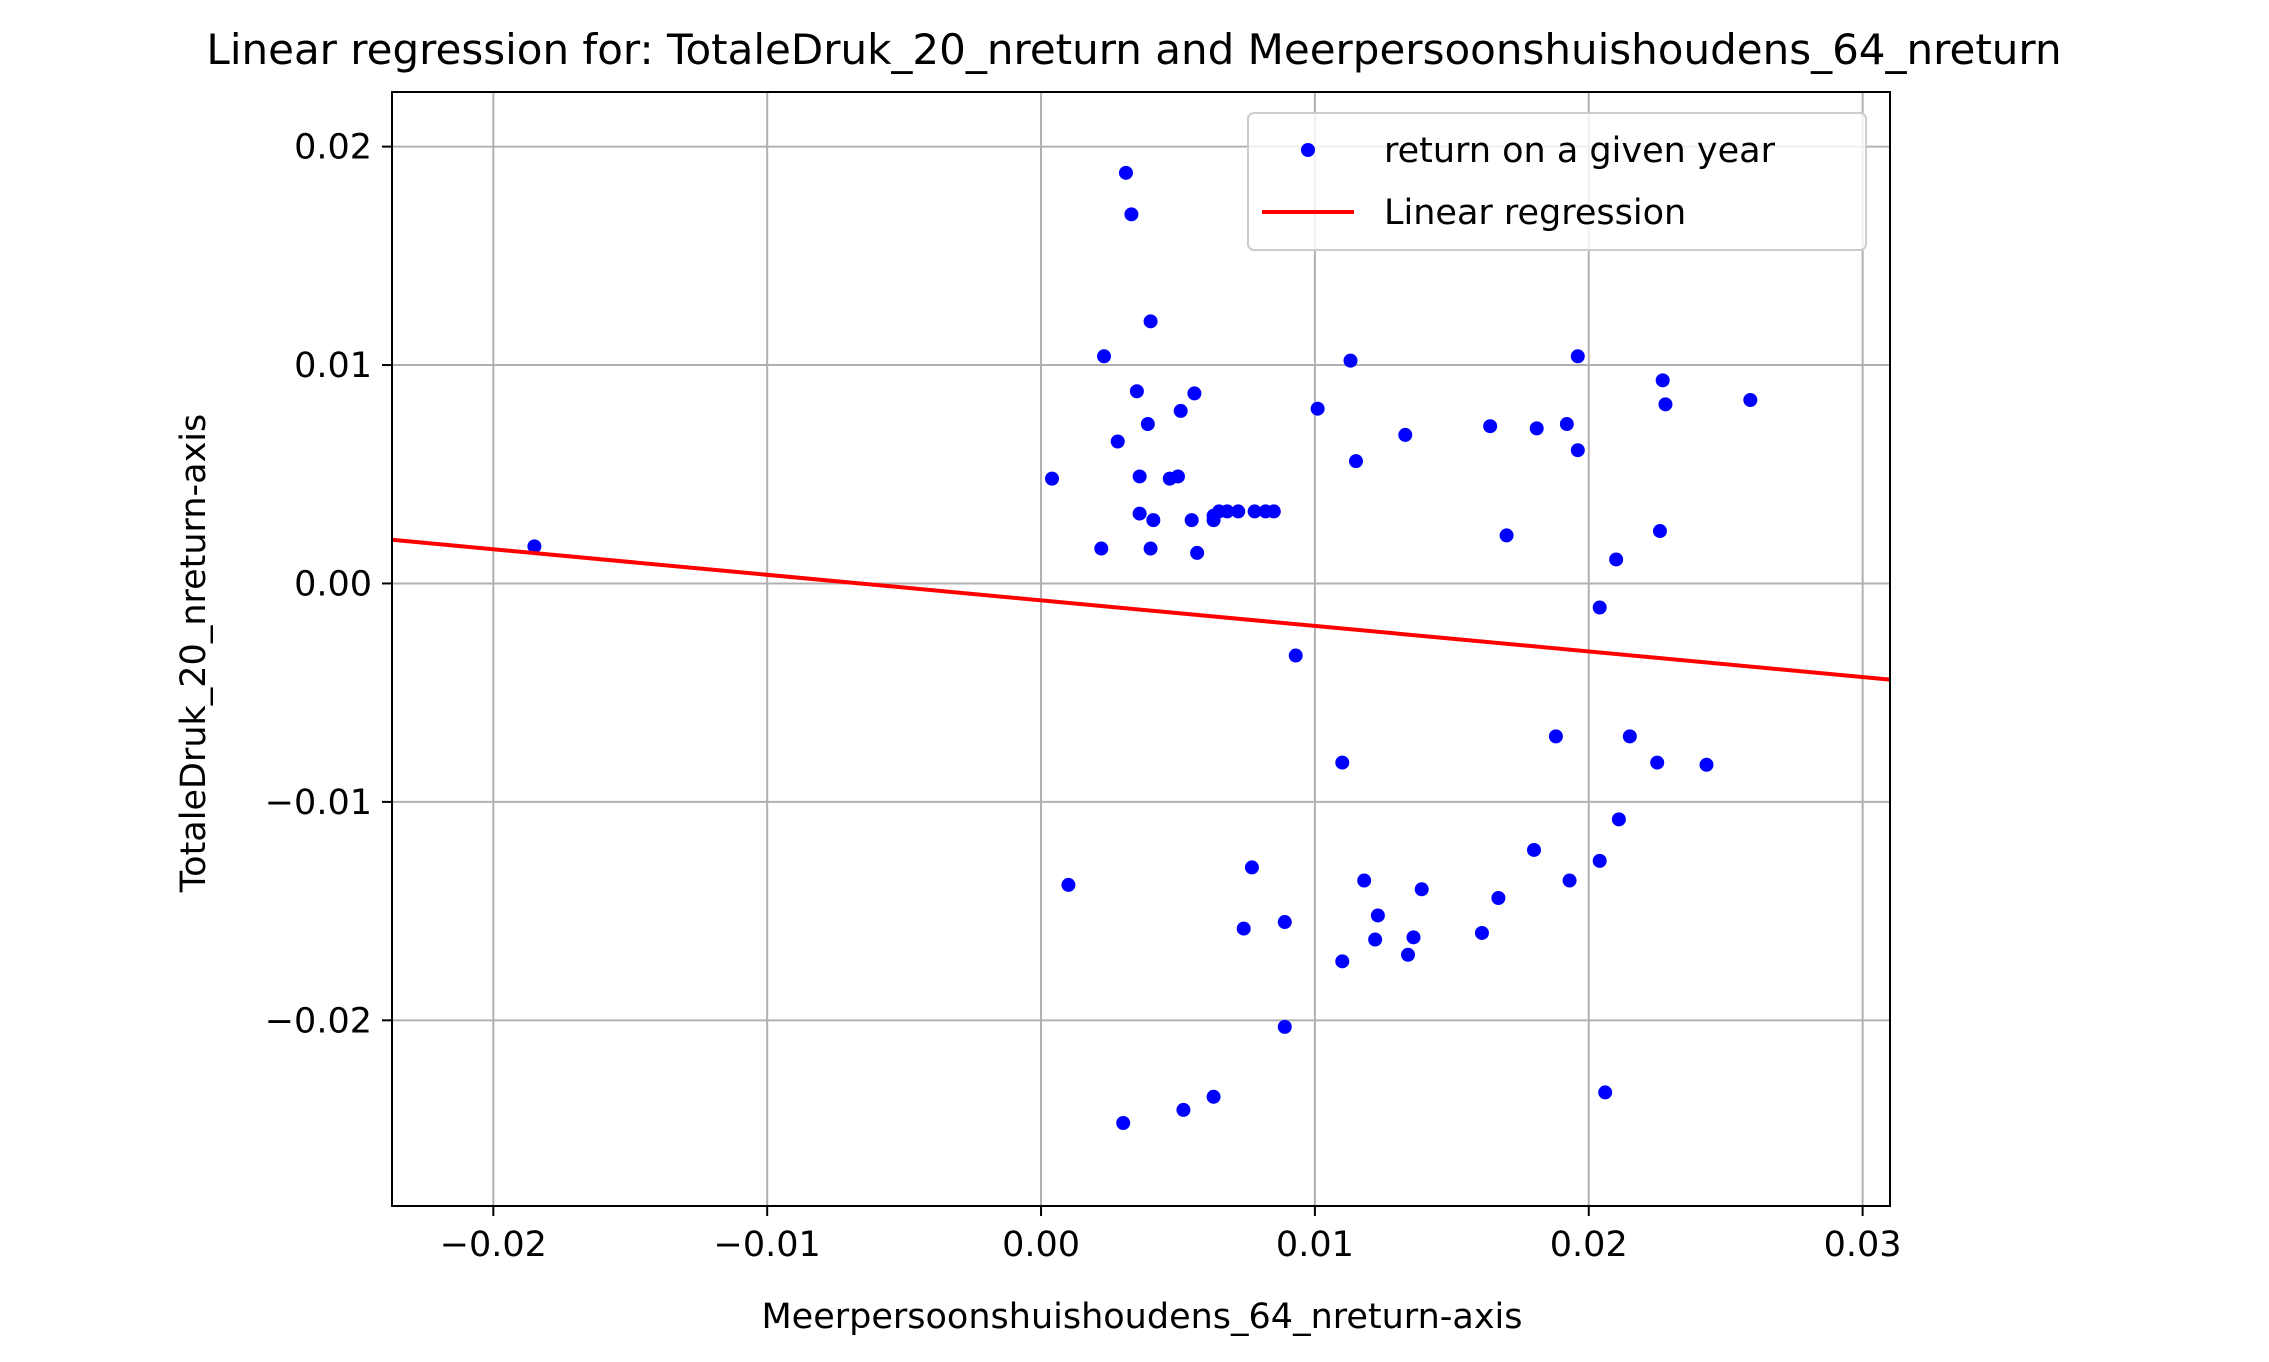  I want to click on legend: return on a given year Linear regression, so click(1557, 181).